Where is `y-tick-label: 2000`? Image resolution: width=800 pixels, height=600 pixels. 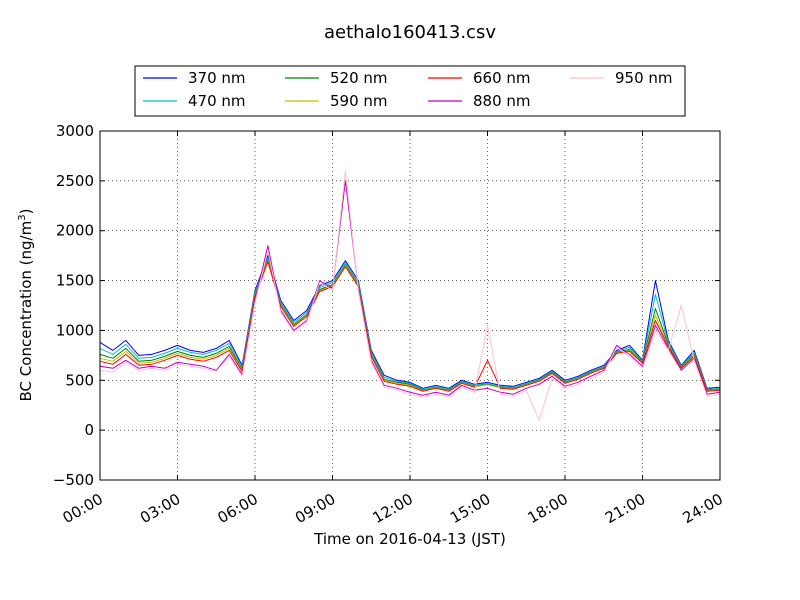
y-tick-label: 2000 is located at coordinates (75, 231).